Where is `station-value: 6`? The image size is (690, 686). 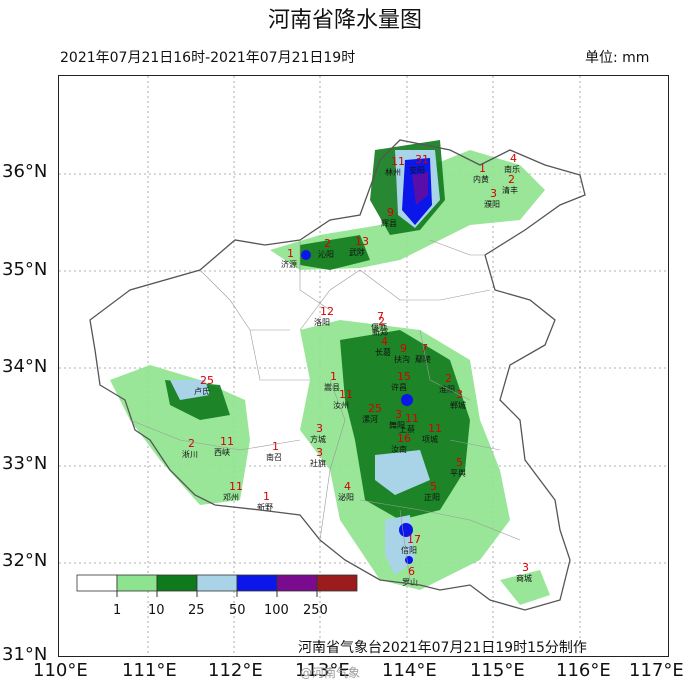
station-value: 6 is located at coordinates (411, 571).